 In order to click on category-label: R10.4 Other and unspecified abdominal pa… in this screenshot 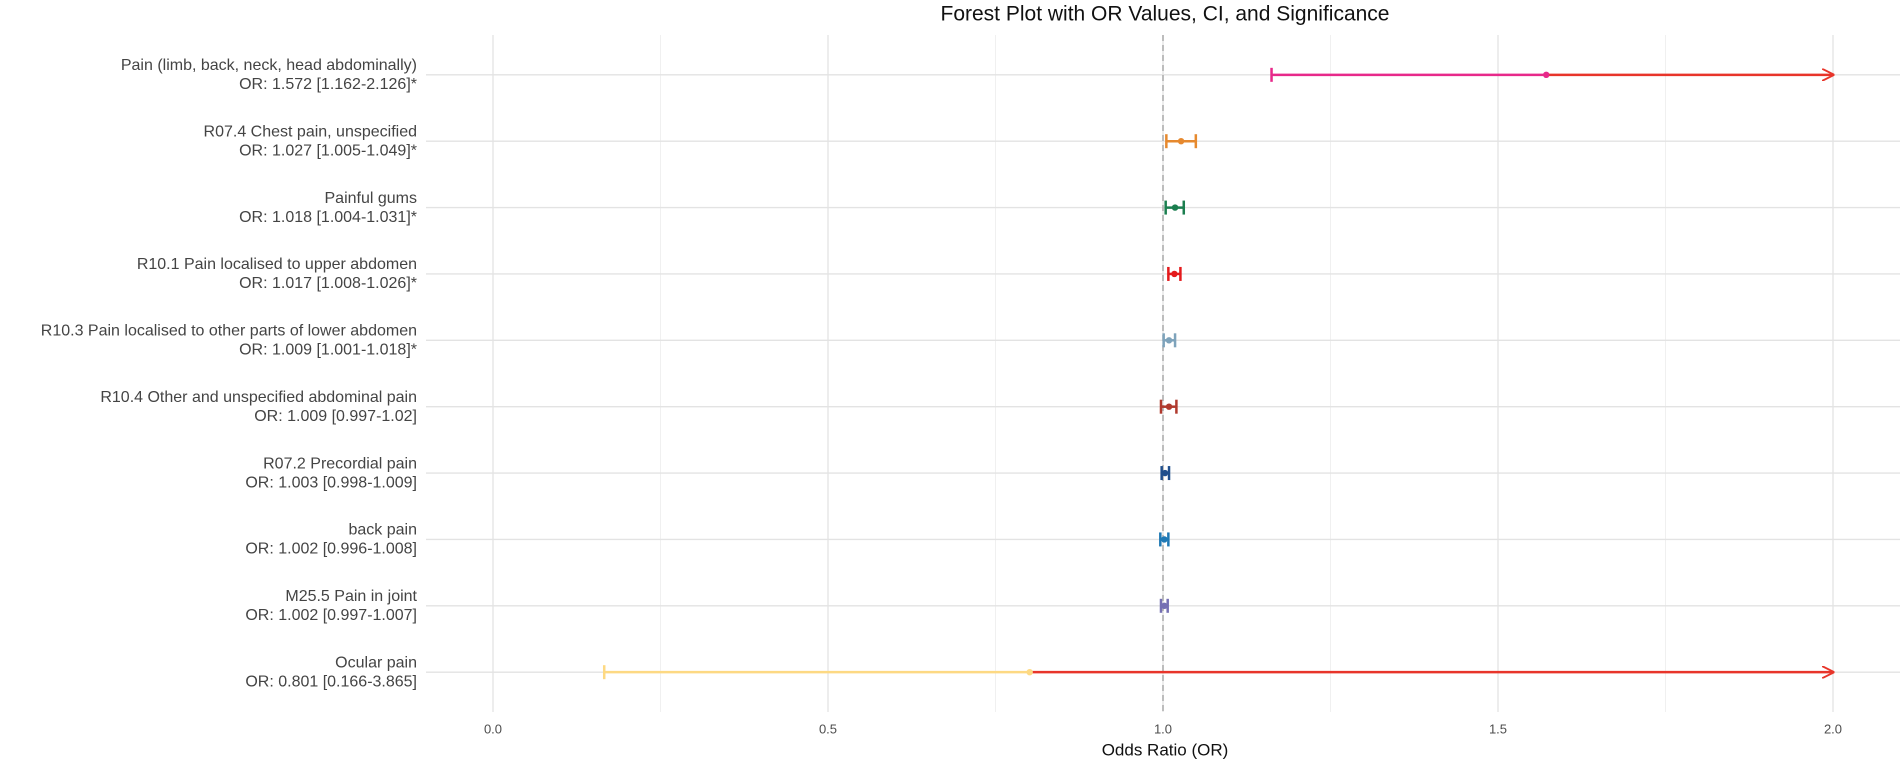, I will do `click(258, 397)`.